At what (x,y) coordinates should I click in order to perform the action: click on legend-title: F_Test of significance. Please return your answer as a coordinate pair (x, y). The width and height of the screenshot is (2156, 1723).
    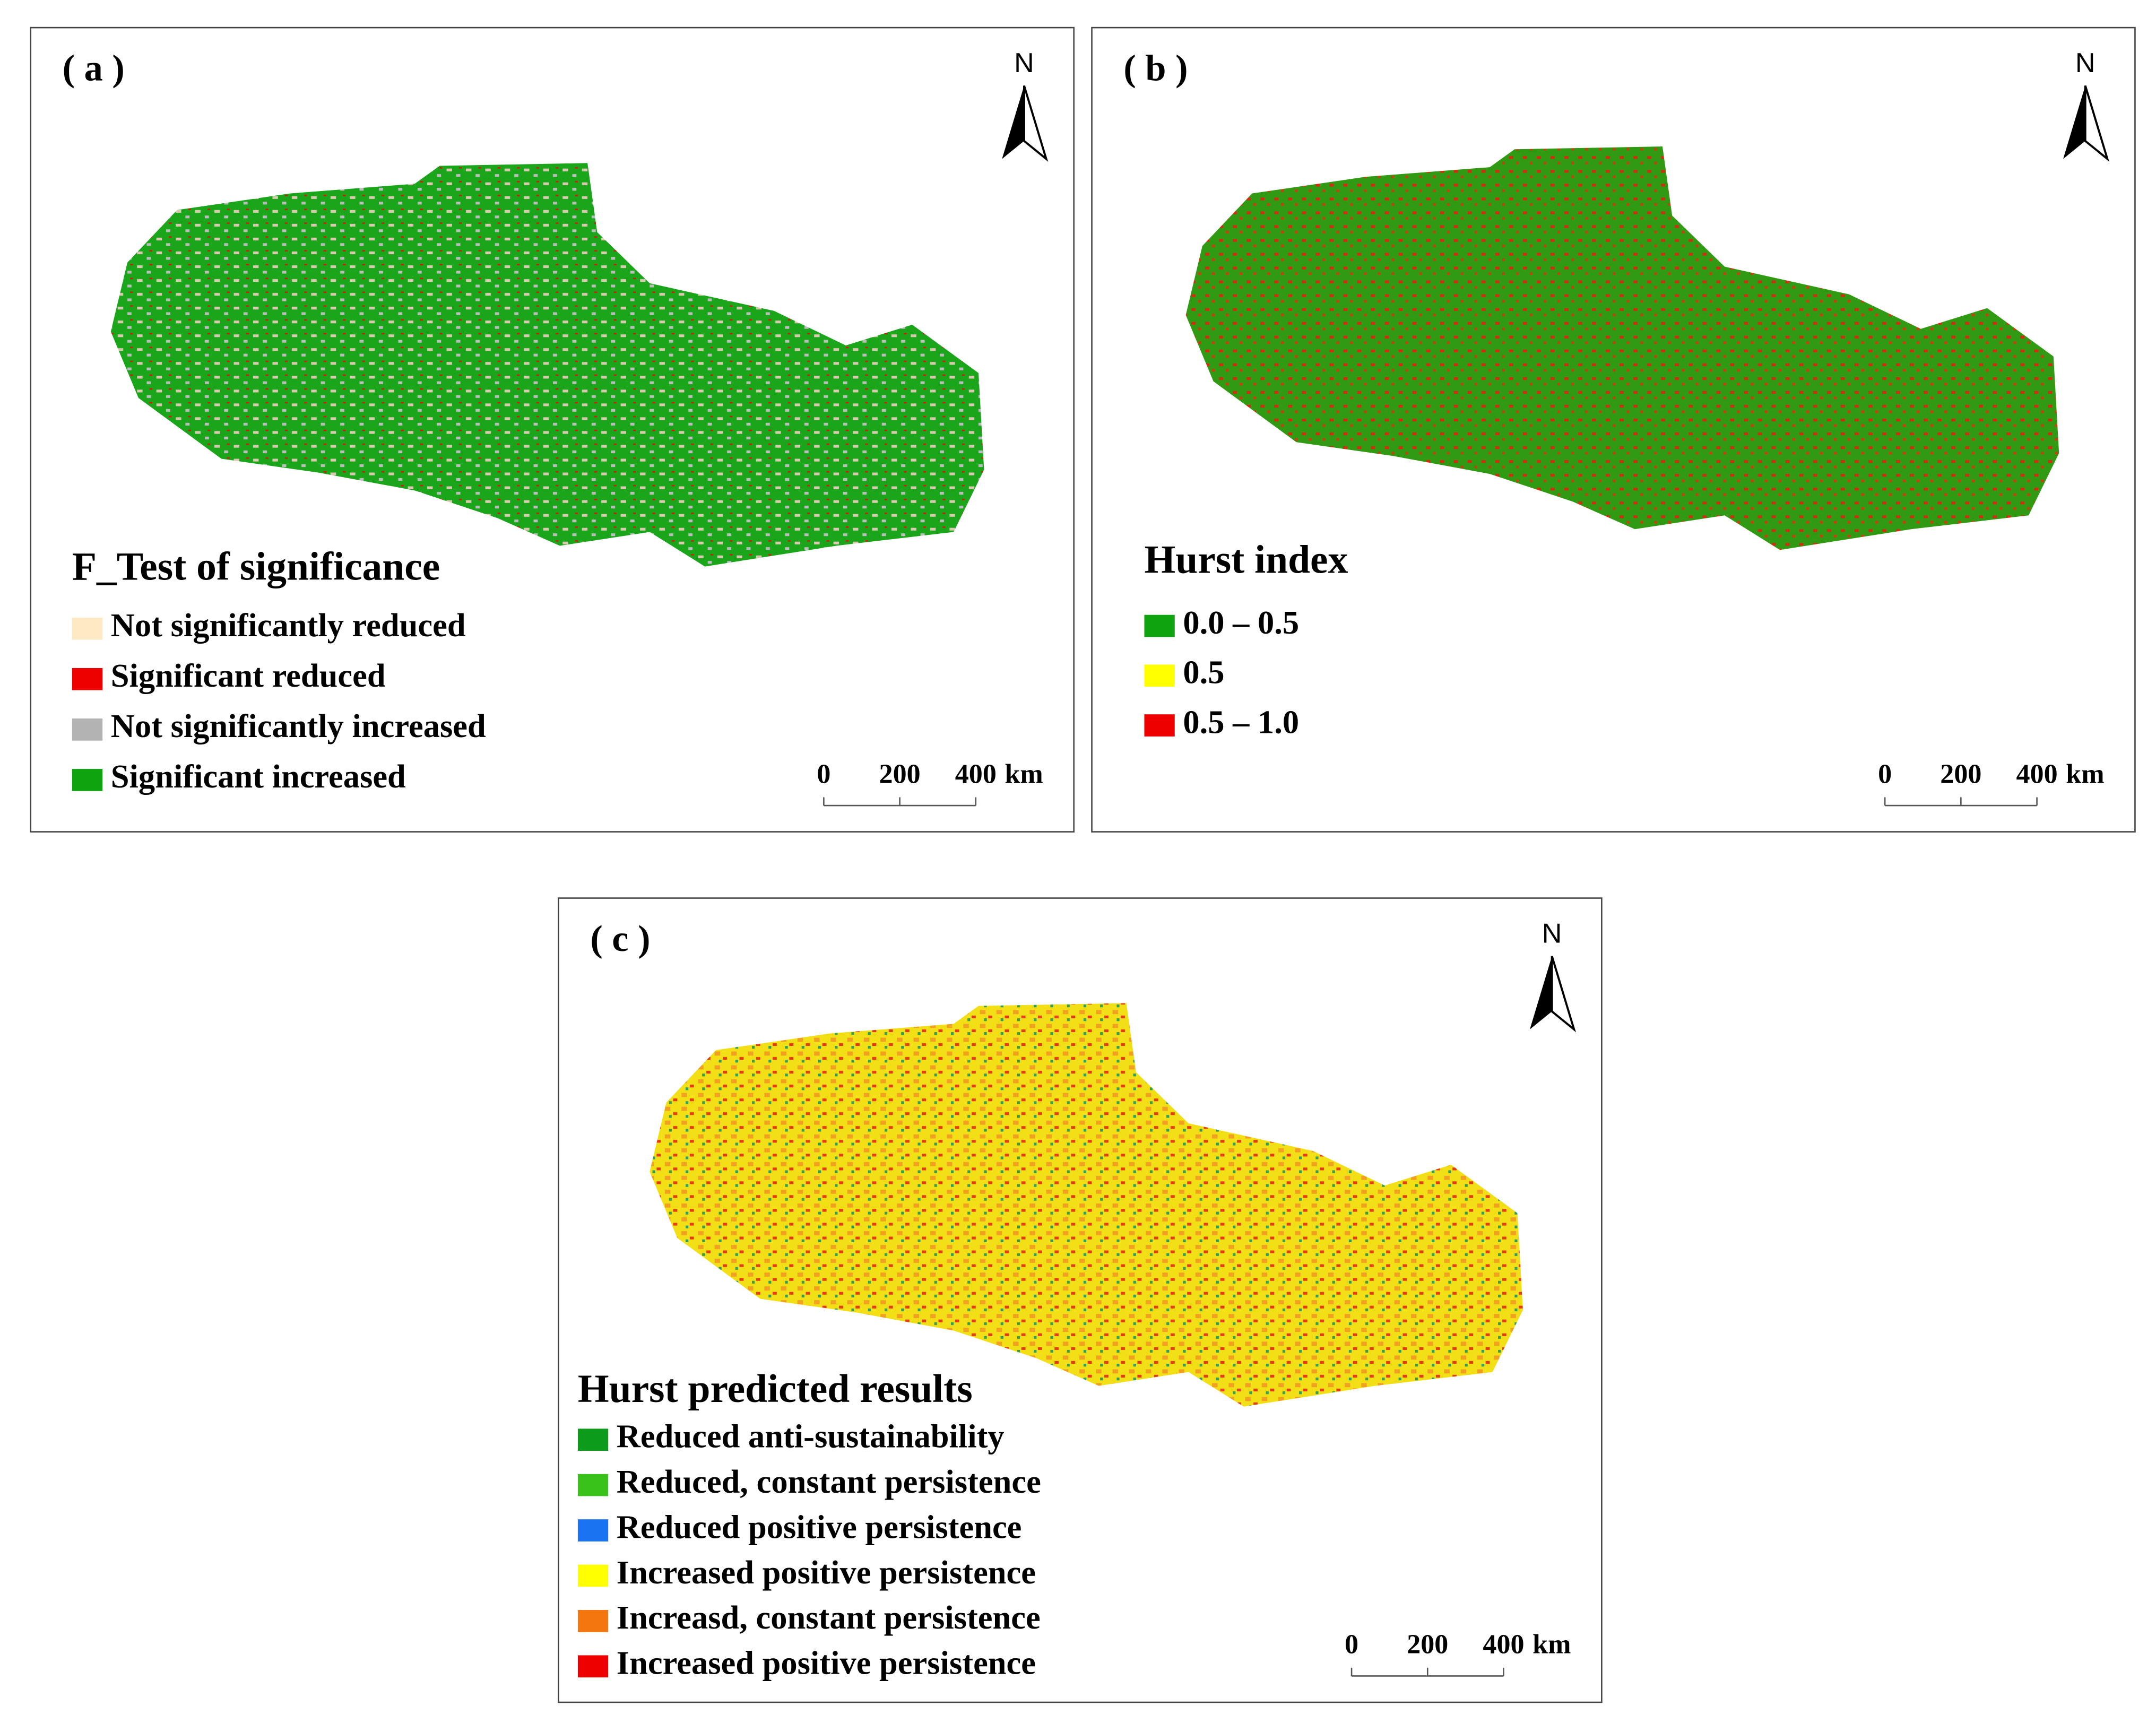
    Looking at the image, I should click on (256, 567).